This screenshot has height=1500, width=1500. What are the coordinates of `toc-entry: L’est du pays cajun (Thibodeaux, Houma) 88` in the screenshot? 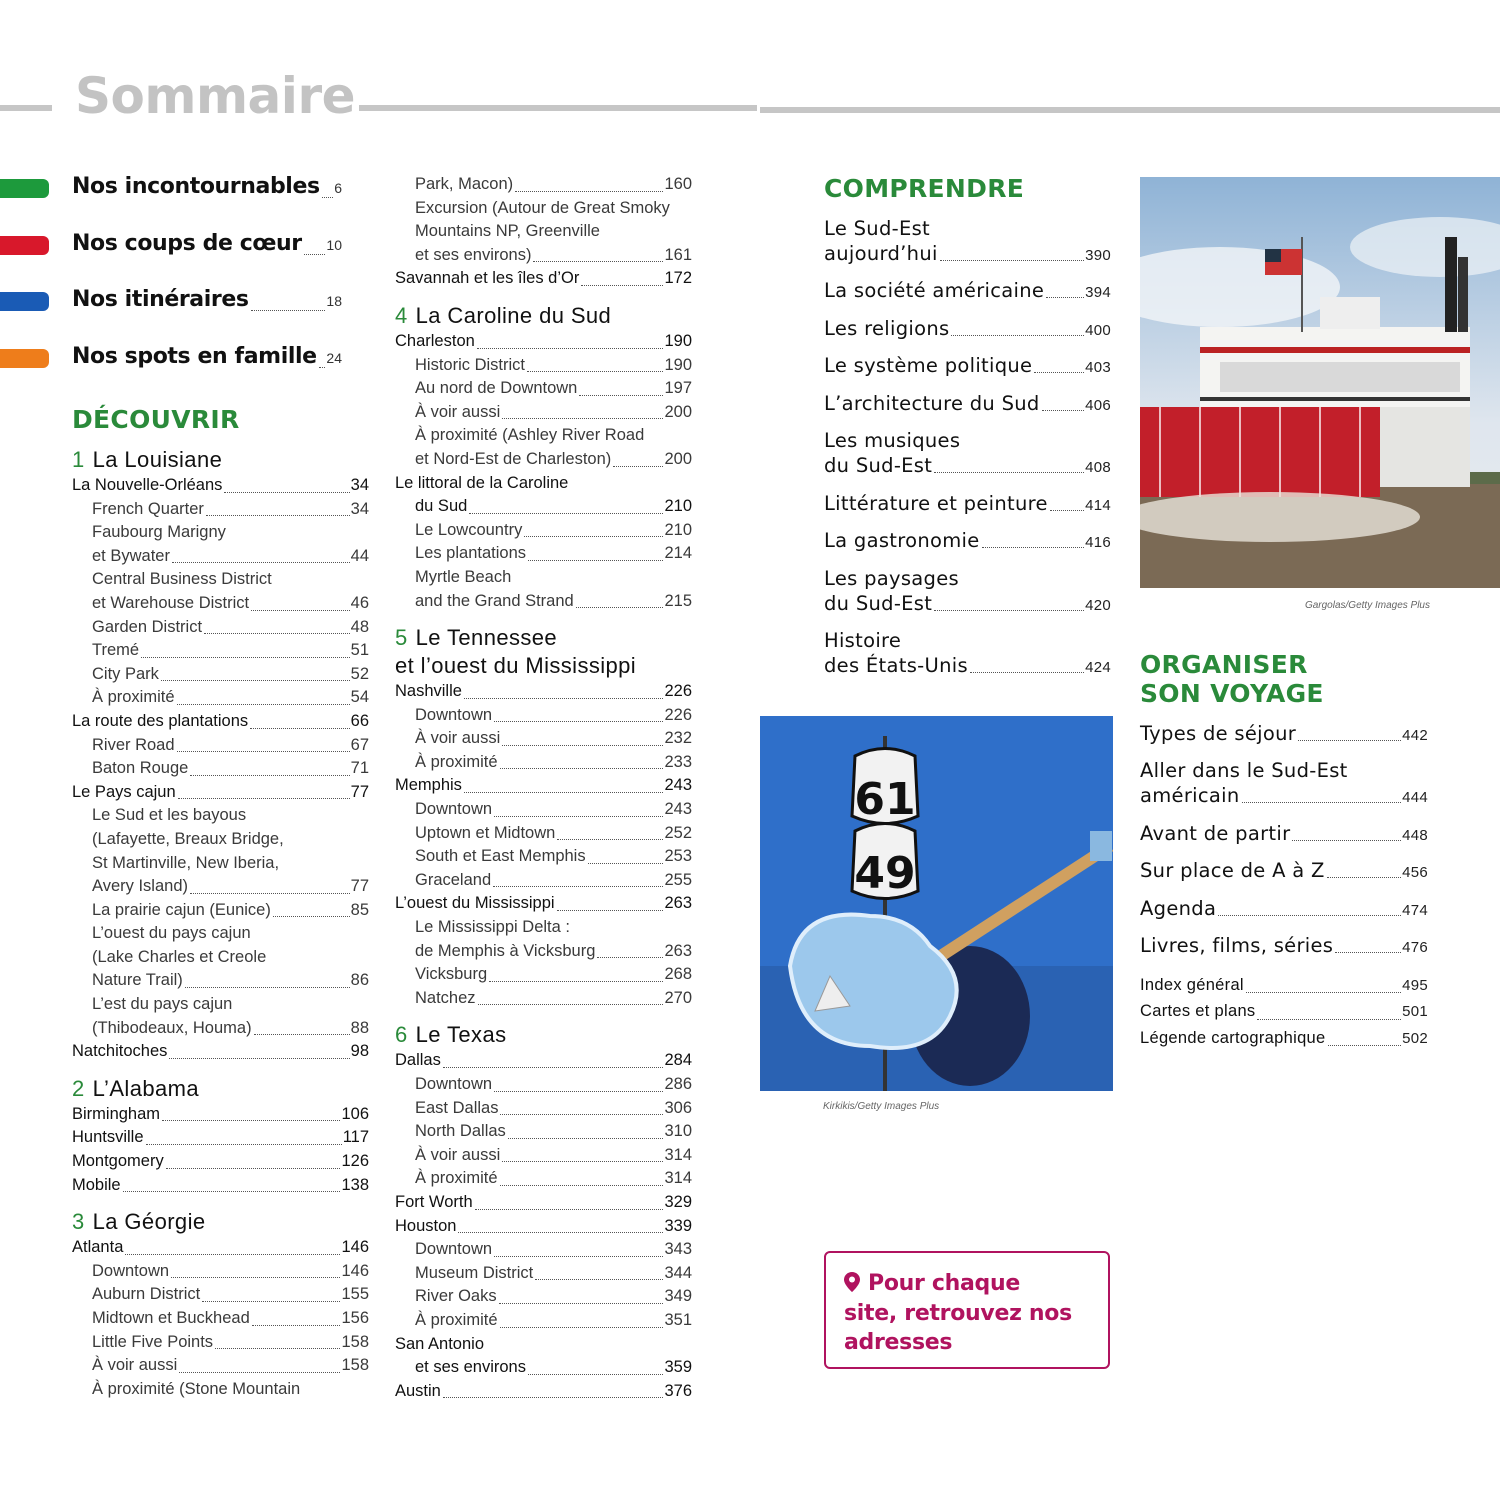 It's located at (220, 1016).